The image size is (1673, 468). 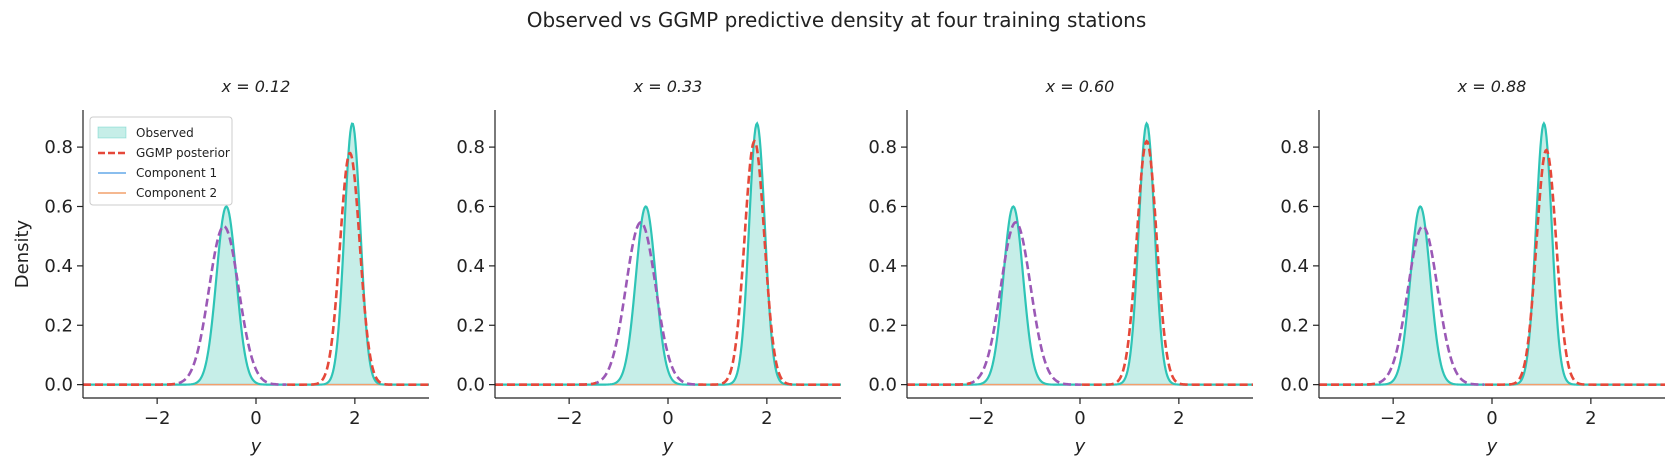 What do you see at coordinates (668, 86) in the screenshot?
I see `panel-title: x = 0.33` at bounding box center [668, 86].